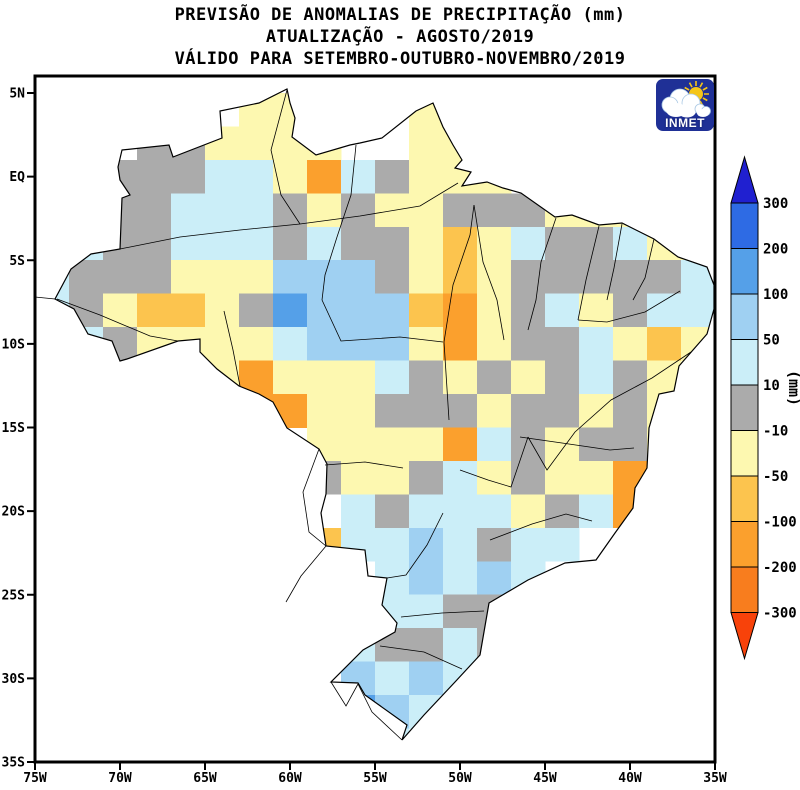 This screenshot has width=800, height=790. What do you see at coordinates (14, 428) in the screenshot?
I see `y-axis-label: 15S` at bounding box center [14, 428].